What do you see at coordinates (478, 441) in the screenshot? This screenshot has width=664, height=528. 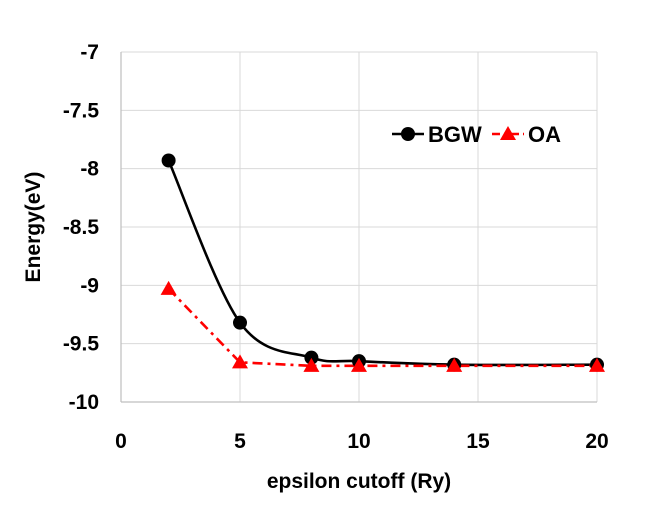 I see `x-tick-label: 15` at bounding box center [478, 441].